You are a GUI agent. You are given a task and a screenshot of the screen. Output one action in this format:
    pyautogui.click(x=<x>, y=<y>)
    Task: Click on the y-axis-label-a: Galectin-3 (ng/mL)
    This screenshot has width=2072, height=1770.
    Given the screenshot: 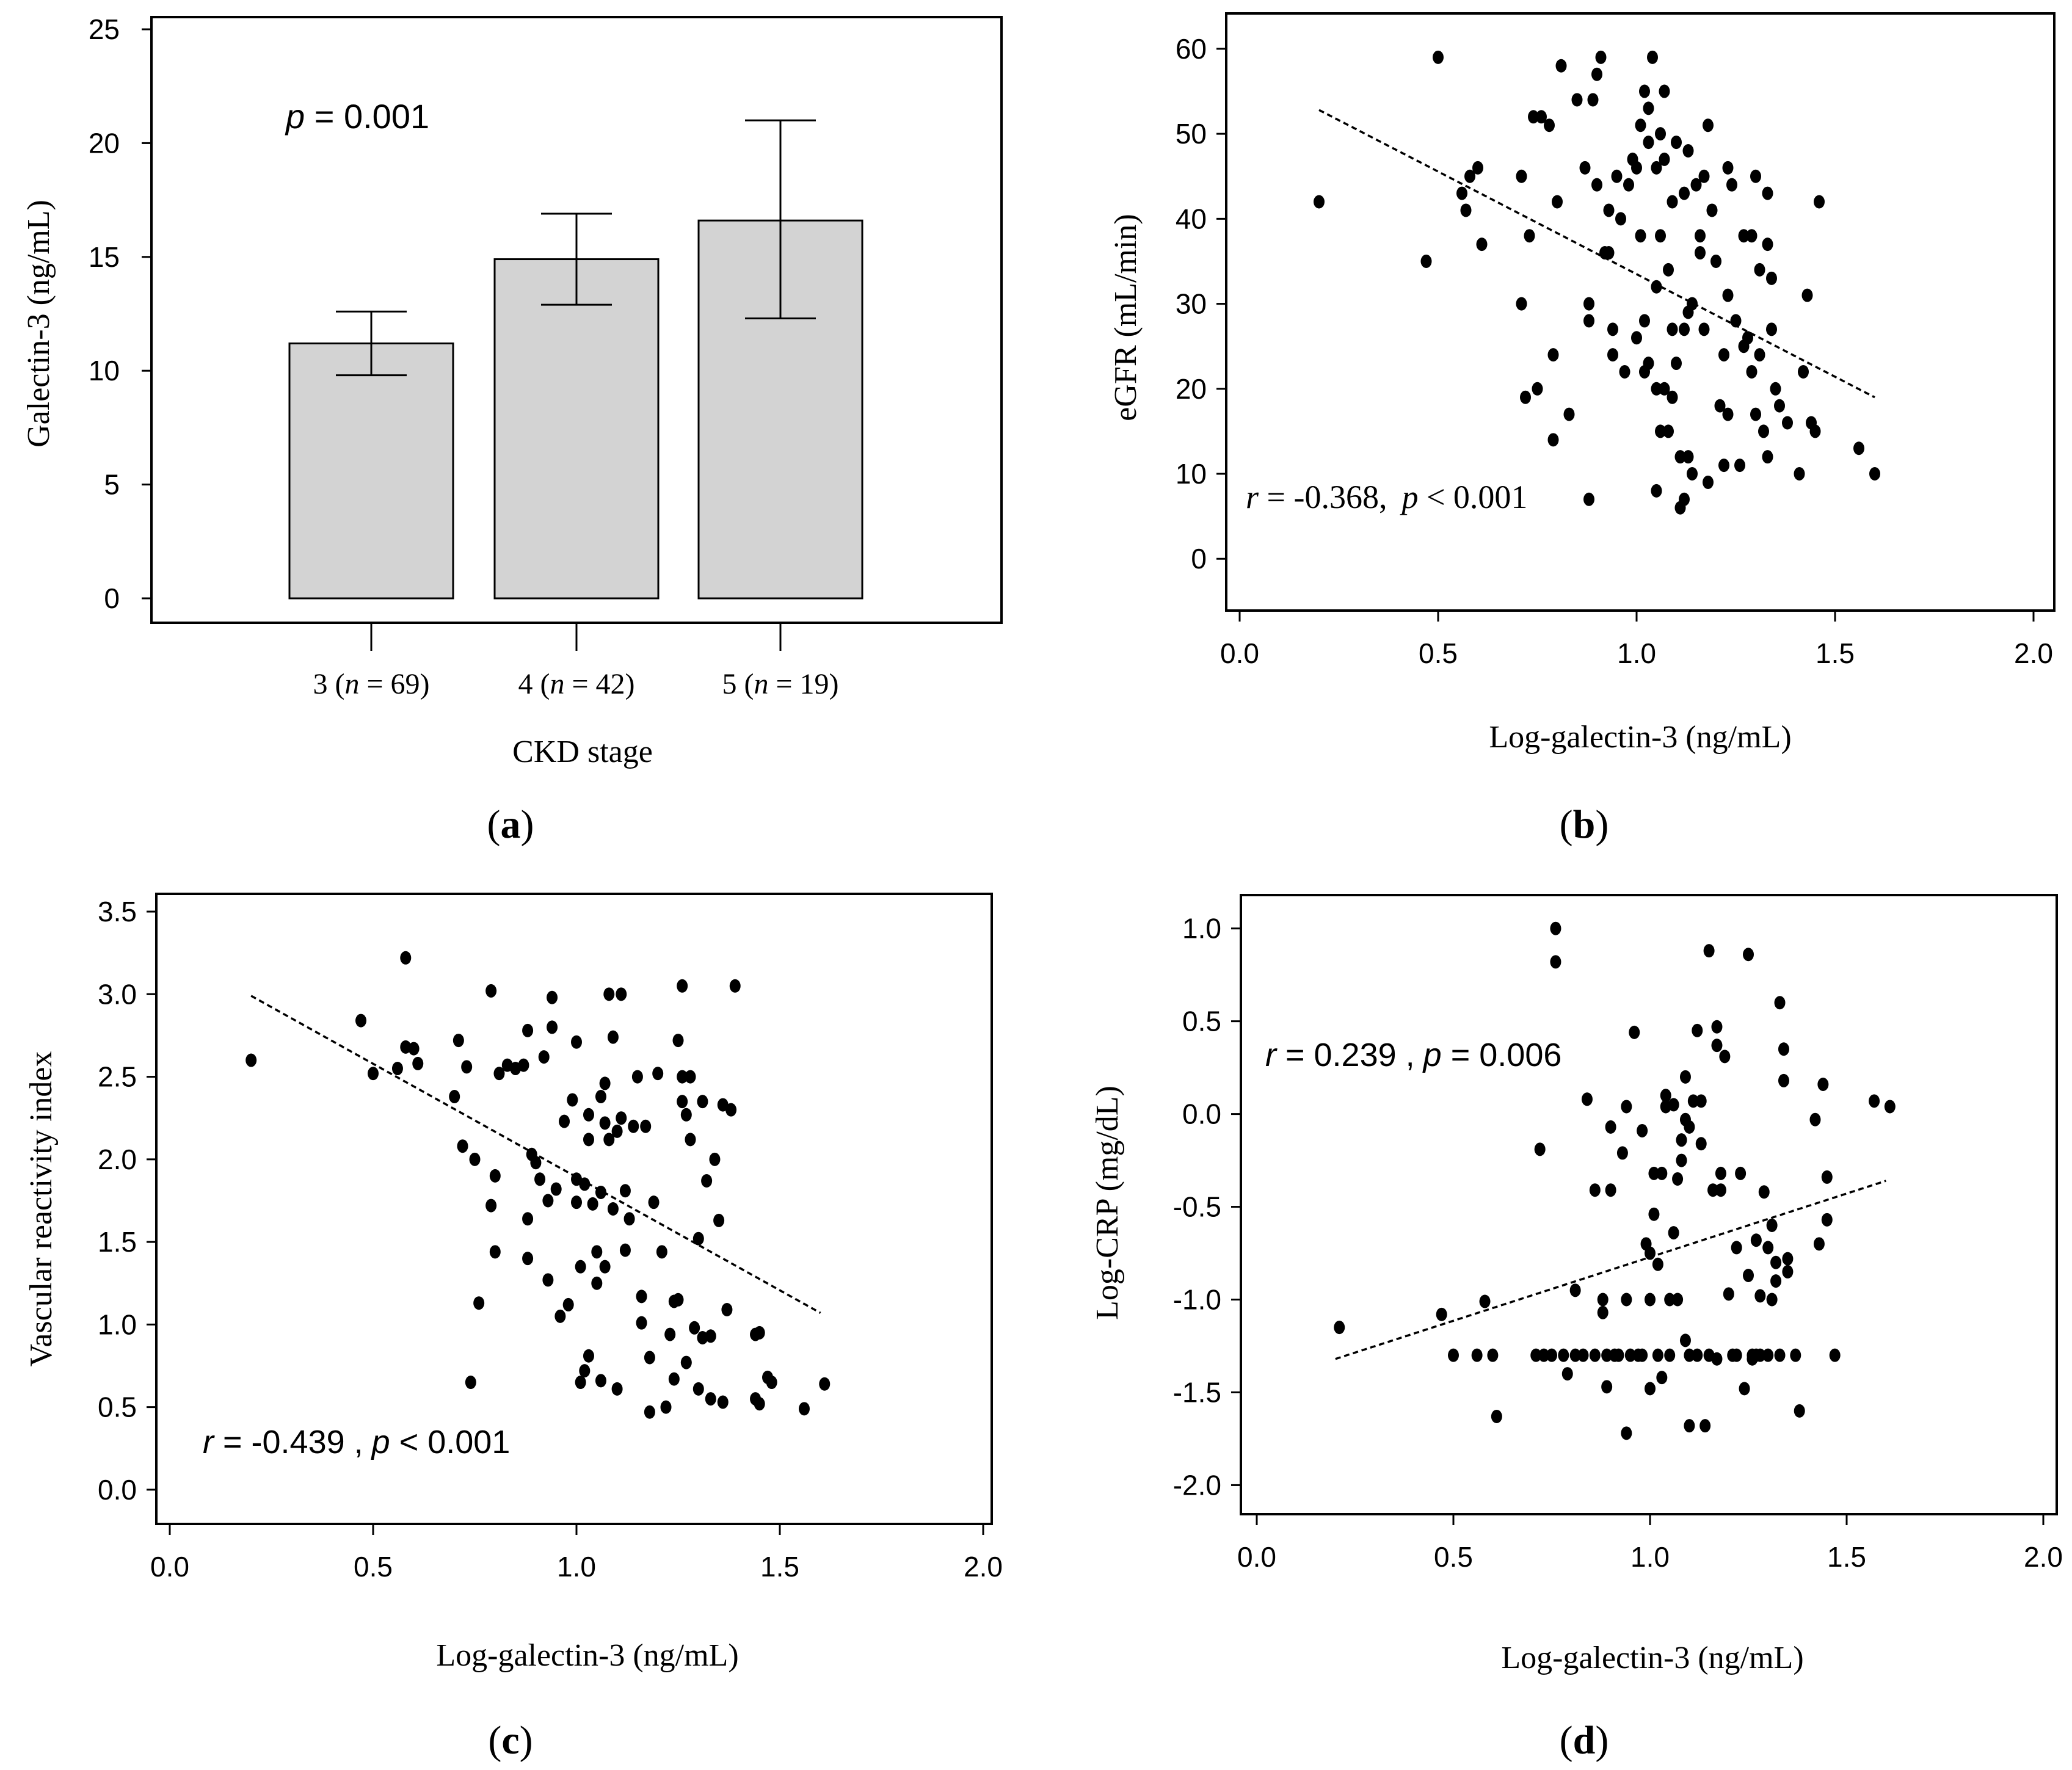 What is the action you would take?
    pyautogui.click(x=38, y=324)
    